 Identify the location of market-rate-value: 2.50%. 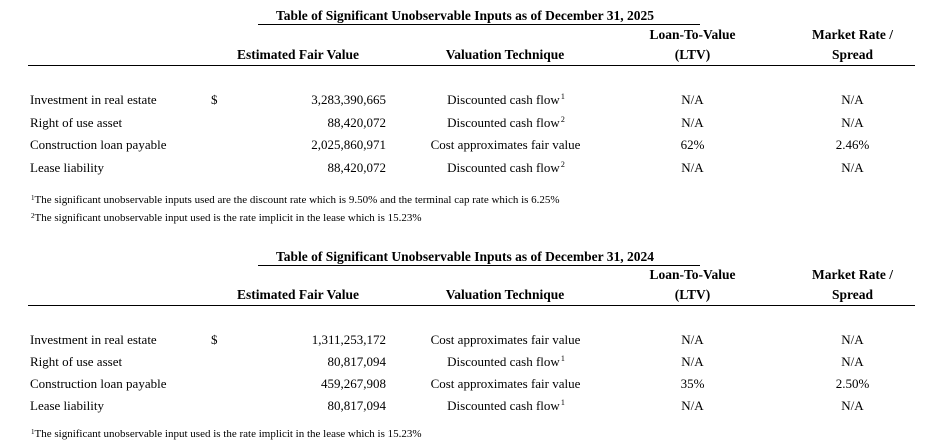
(852, 383).